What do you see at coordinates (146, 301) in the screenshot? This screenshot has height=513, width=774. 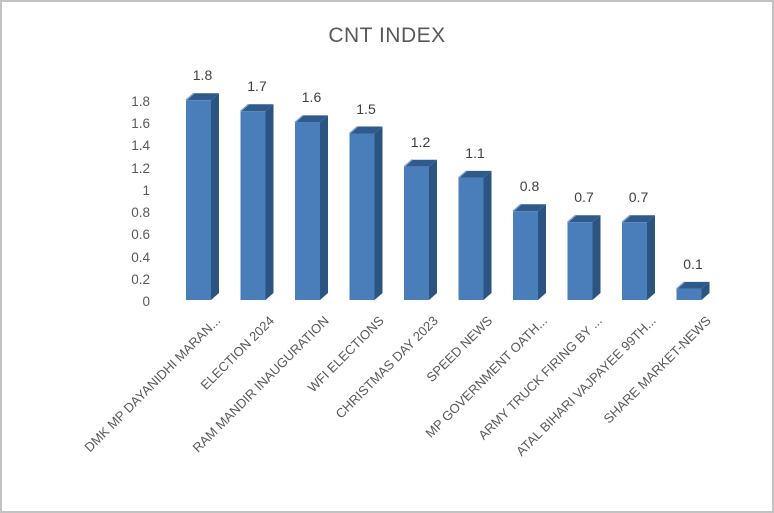 I see `y-axis-tick-label: 0` at bounding box center [146, 301].